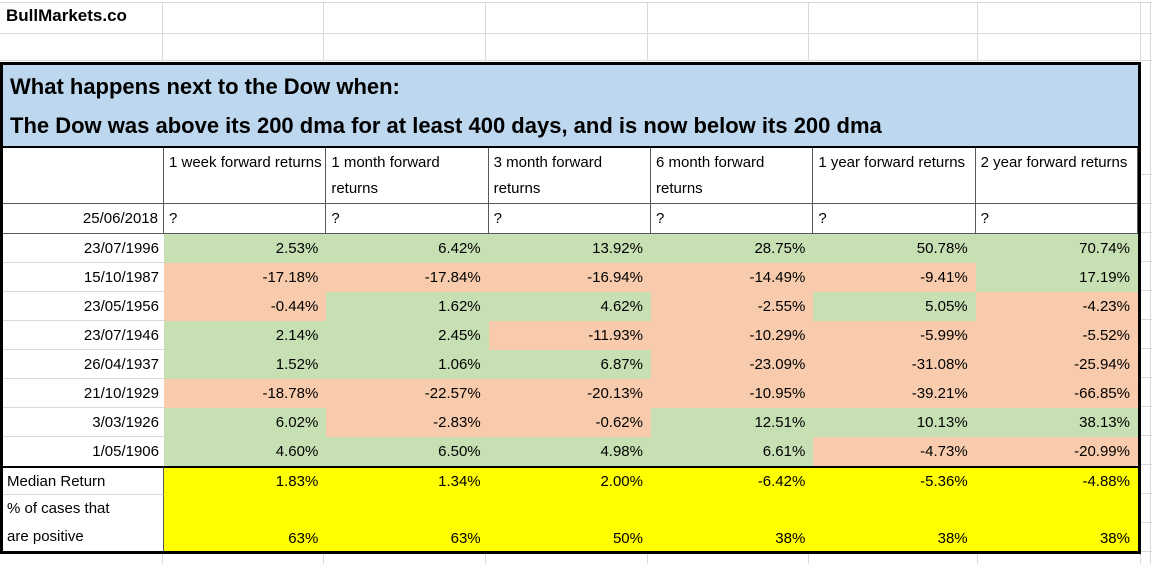 Image resolution: width=1152 pixels, height=564 pixels. What do you see at coordinates (894, 480) in the screenshot?
I see `median-value-cell: -5.36%` at bounding box center [894, 480].